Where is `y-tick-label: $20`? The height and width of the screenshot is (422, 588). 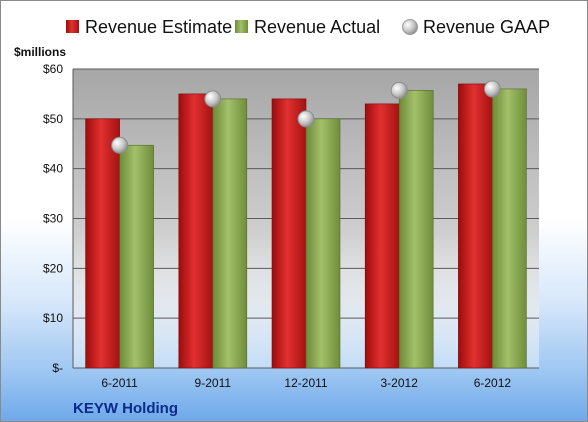 y-tick-label: $20 is located at coordinates (53, 268).